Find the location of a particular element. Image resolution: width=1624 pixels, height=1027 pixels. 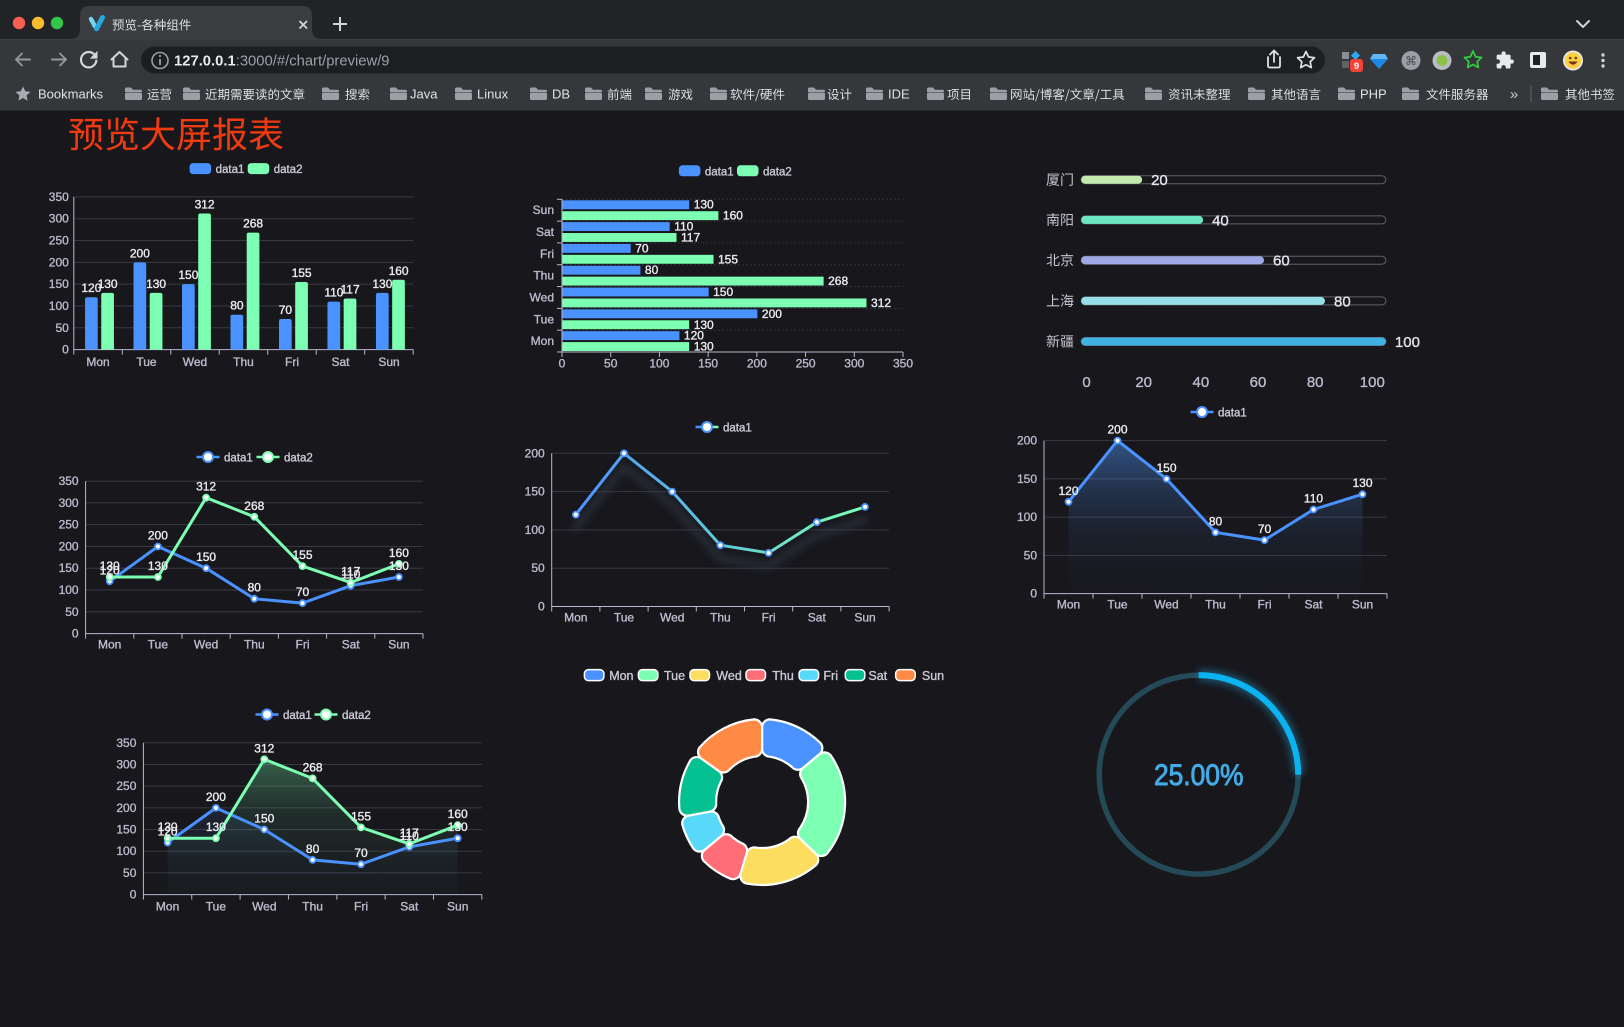

svg-text: 60 is located at coordinates (1281, 261).